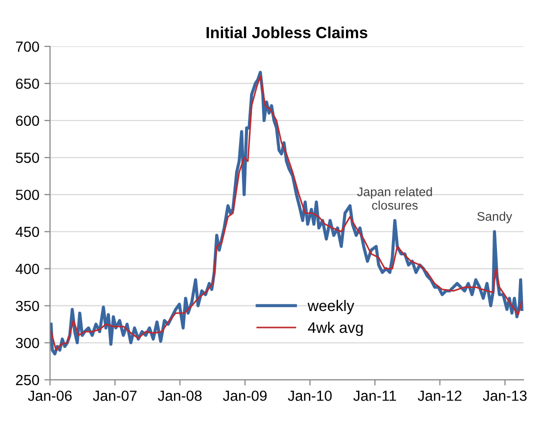 This screenshot has height=422, width=538. What do you see at coordinates (494, 218) in the screenshot?
I see `annotation: Sandy` at bounding box center [494, 218].